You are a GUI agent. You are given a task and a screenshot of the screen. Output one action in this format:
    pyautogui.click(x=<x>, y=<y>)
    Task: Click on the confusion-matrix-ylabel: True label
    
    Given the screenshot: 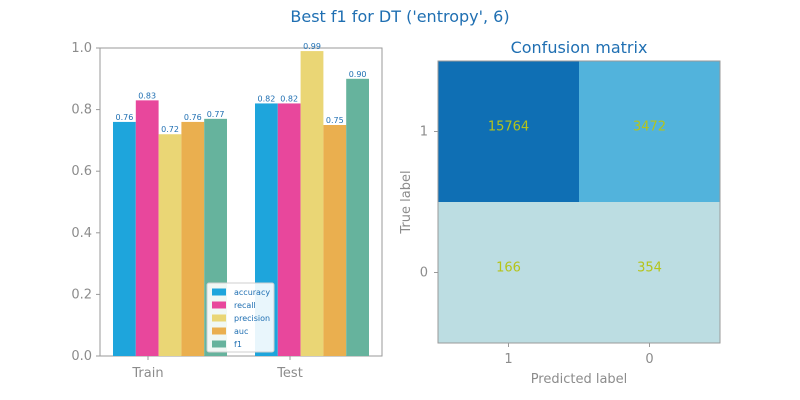 What is the action you would take?
    pyautogui.click(x=406, y=202)
    